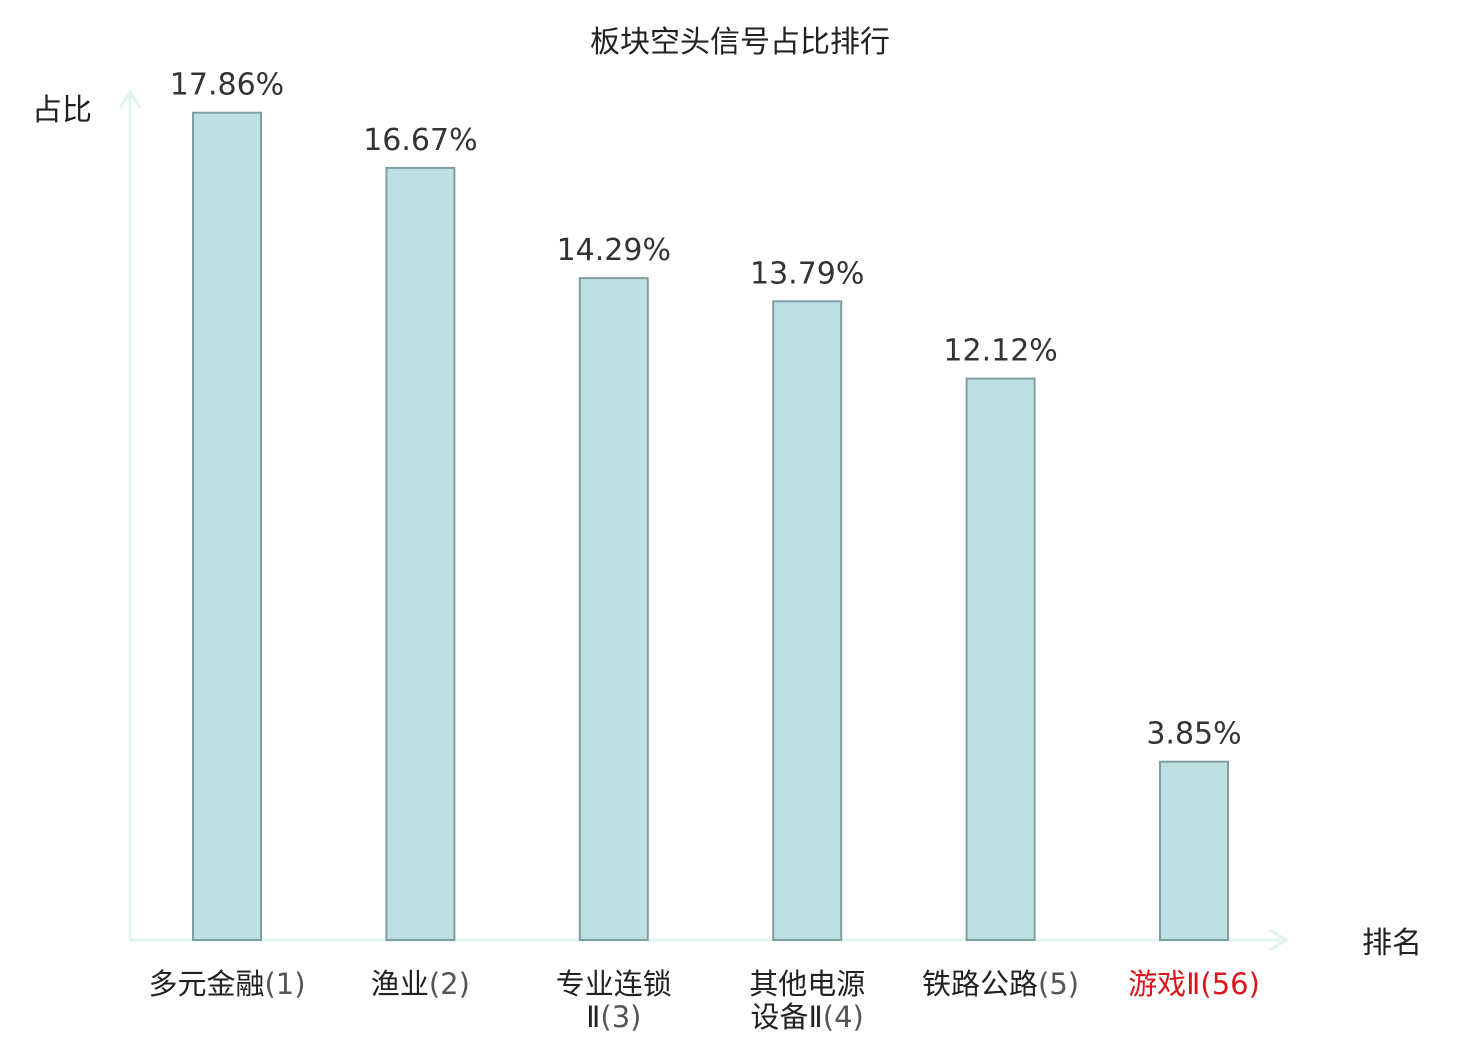 This screenshot has width=1480, height=1040. I want to click on data-label-6: 3.85%, so click(1193, 734).